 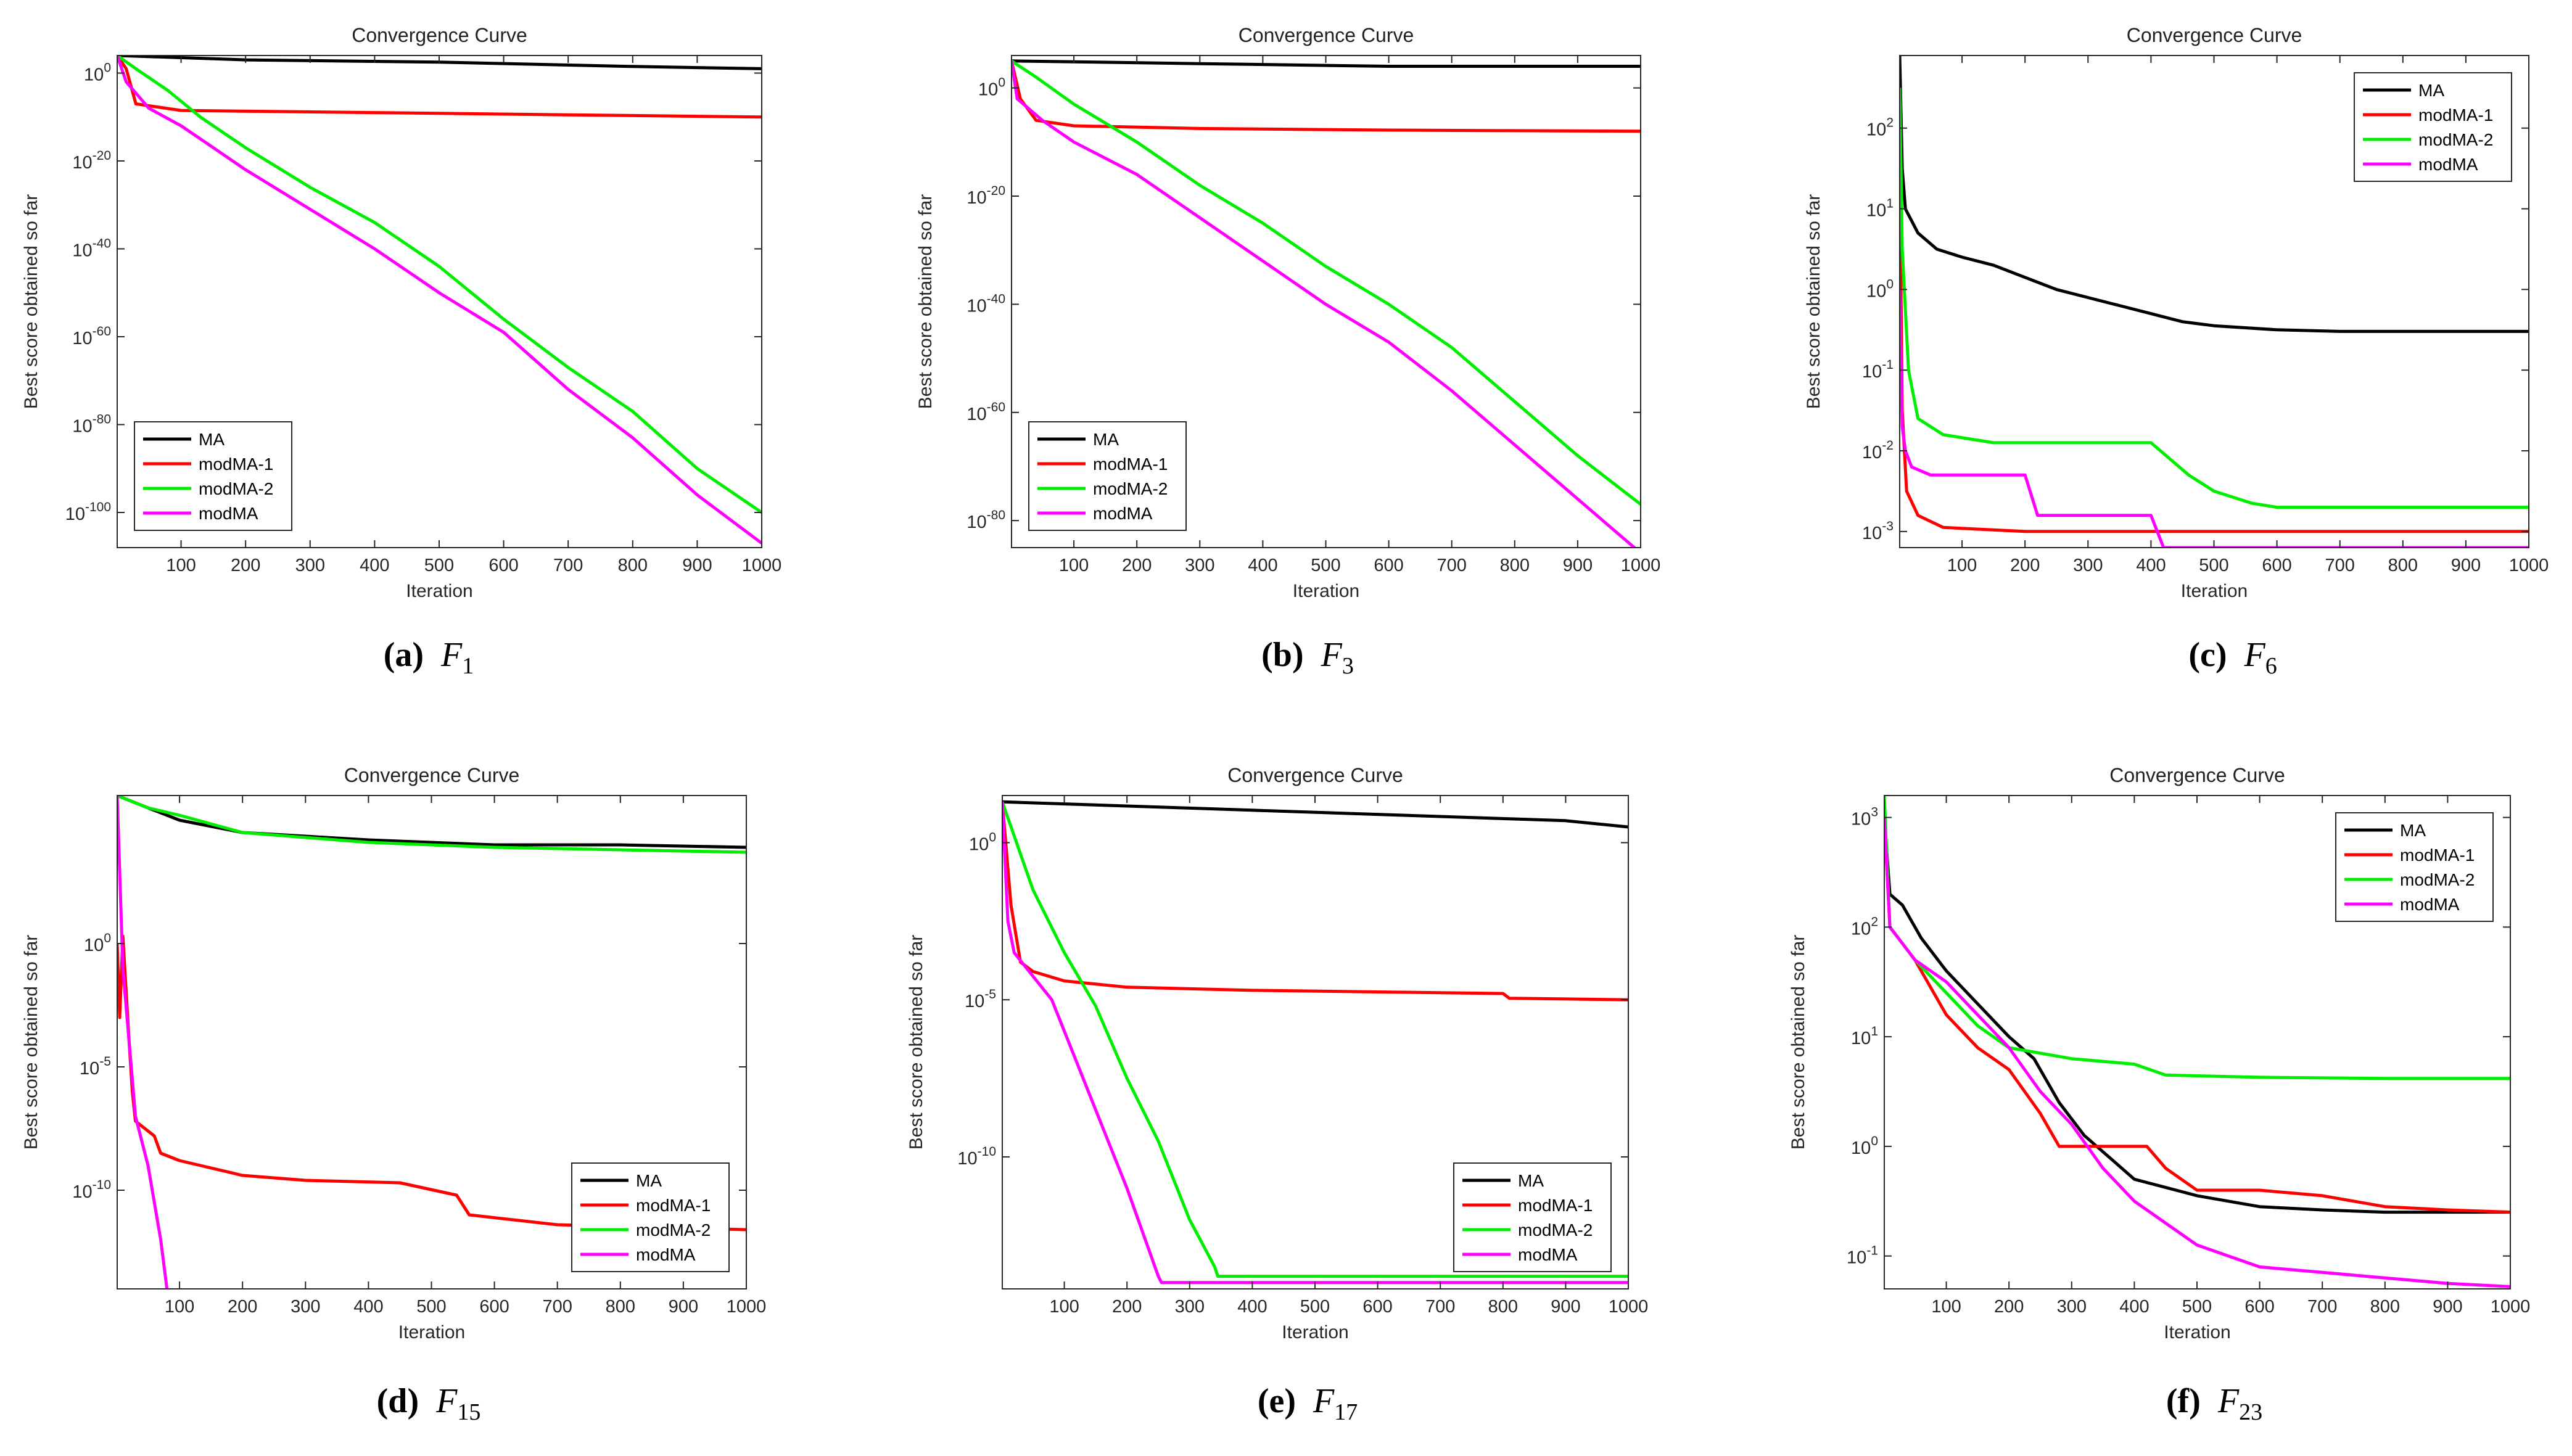 What do you see at coordinates (88, 512) in the screenshot?
I see `y-tick-label: 10-100` at bounding box center [88, 512].